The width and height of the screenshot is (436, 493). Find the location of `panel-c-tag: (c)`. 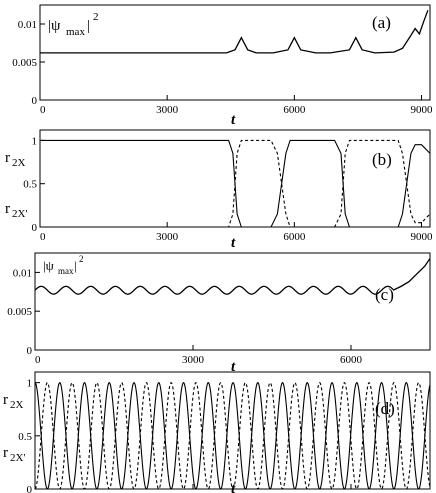

panel-c-tag: (c) is located at coordinates (384, 294).